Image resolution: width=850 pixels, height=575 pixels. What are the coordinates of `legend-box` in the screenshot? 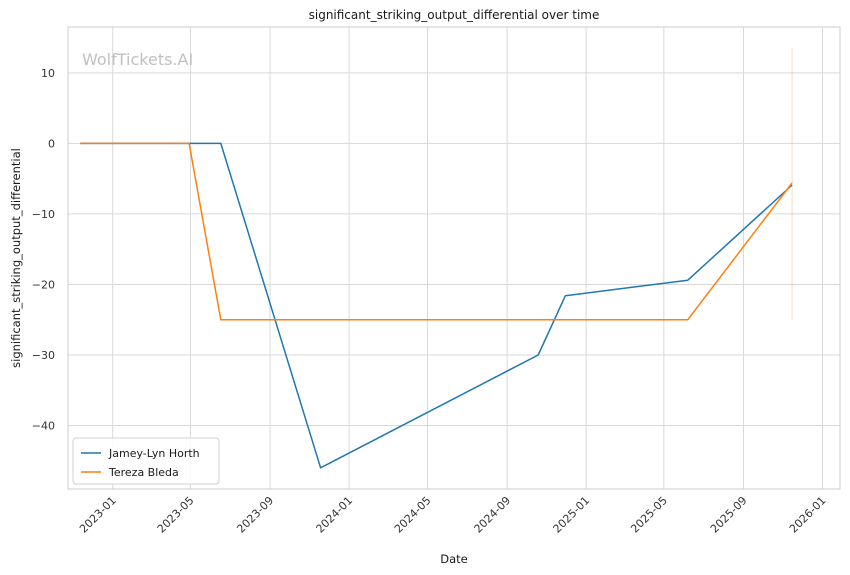 It's located at (146, 461).